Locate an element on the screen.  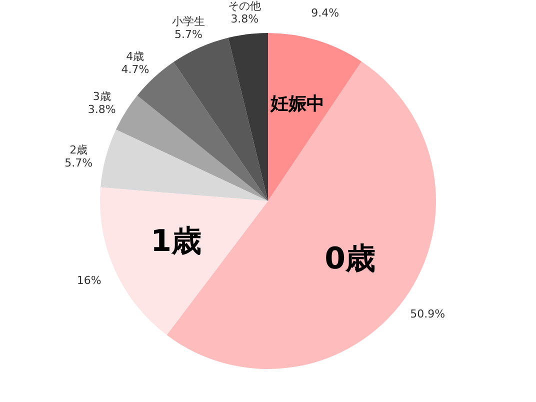
slice-label: その他 is located at coordinates (245, 6).